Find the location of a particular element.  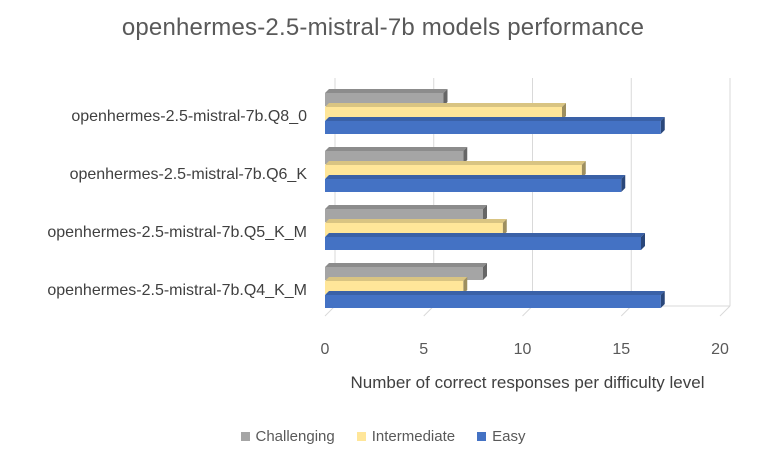

y-category-label: openhermes-2.5-mistral-7b.Q4_K_M is located at coordinates (177, 290).